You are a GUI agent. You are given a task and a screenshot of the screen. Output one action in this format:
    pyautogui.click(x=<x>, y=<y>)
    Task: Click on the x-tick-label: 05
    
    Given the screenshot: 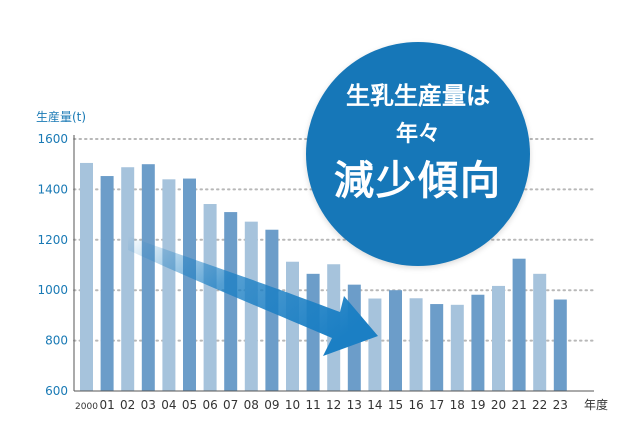 What is the action you would take?
    pyautogui.click(x=189, y=405)
    